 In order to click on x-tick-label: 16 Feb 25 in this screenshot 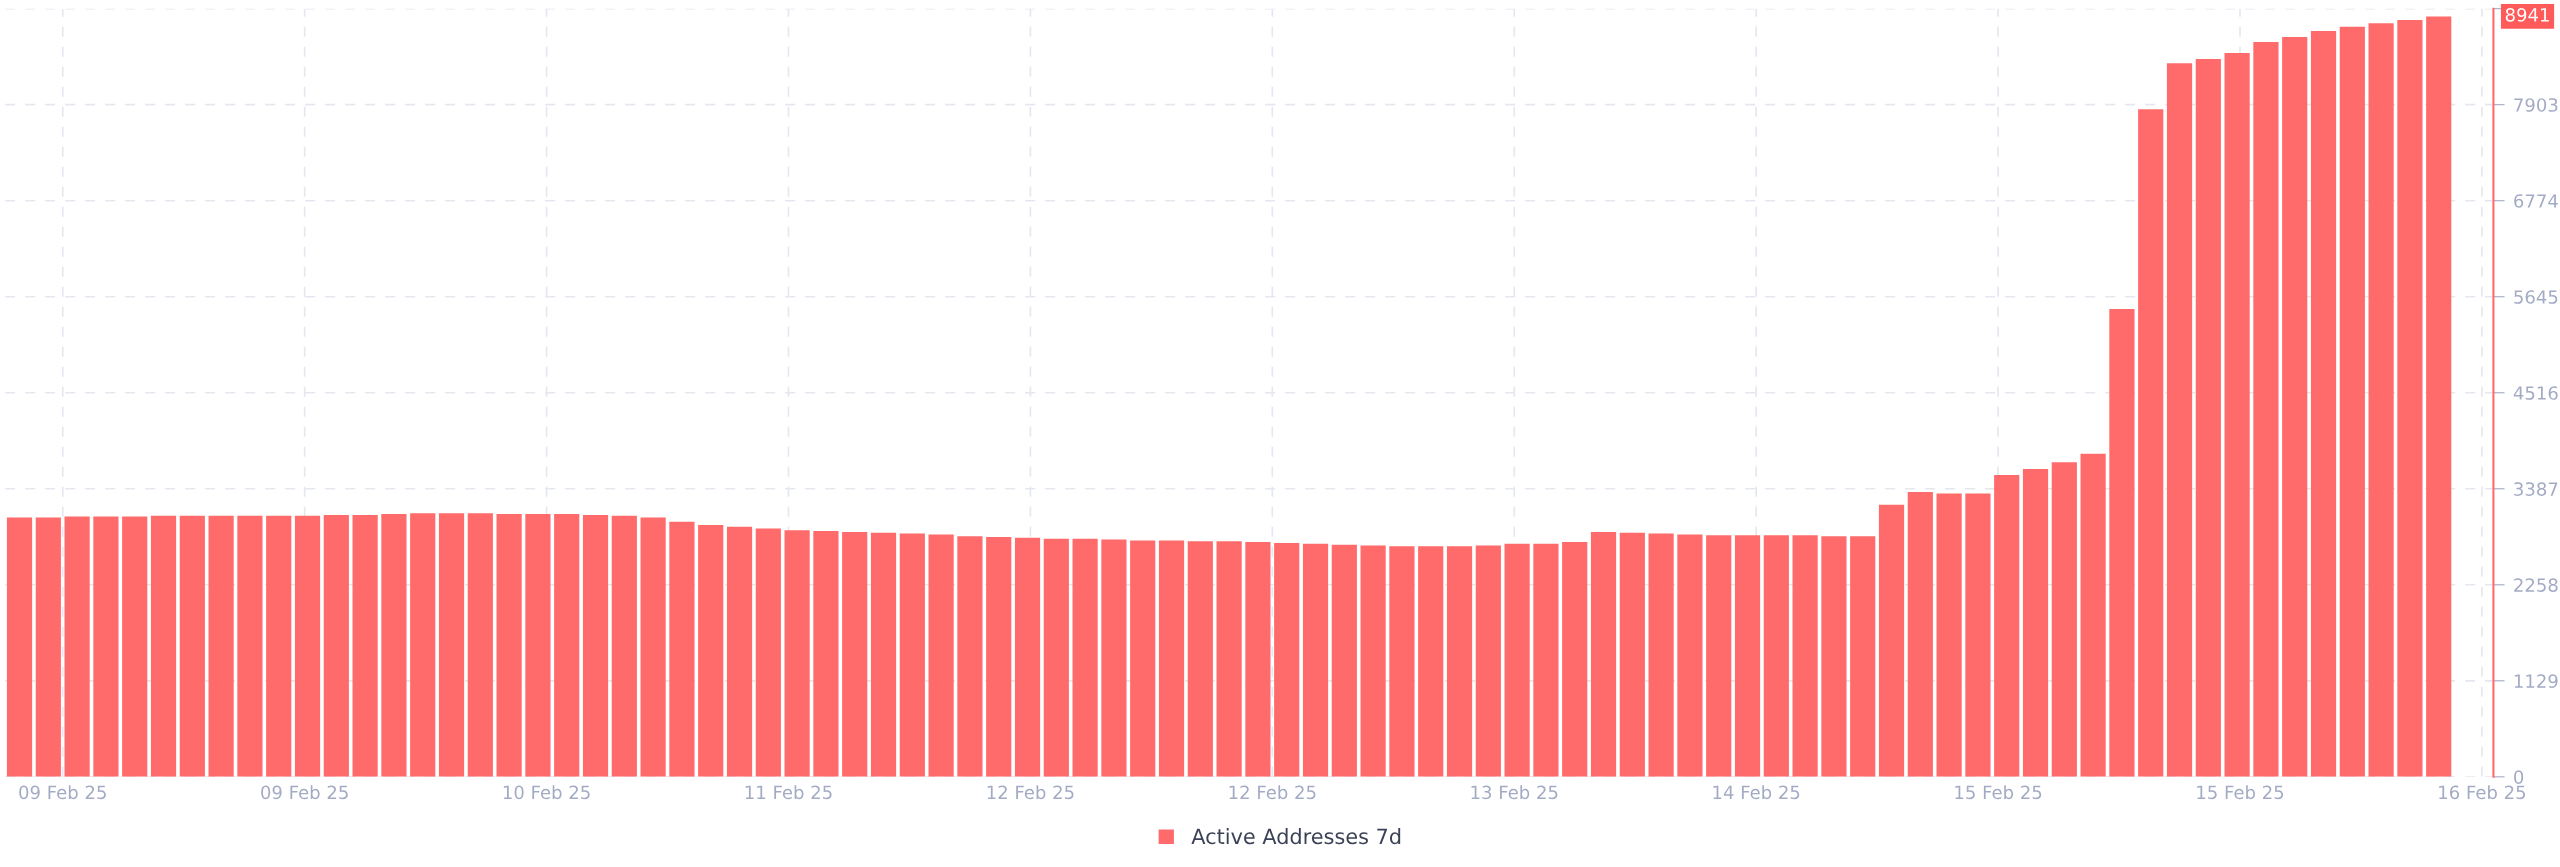, I will do `click(2482, 792)`.